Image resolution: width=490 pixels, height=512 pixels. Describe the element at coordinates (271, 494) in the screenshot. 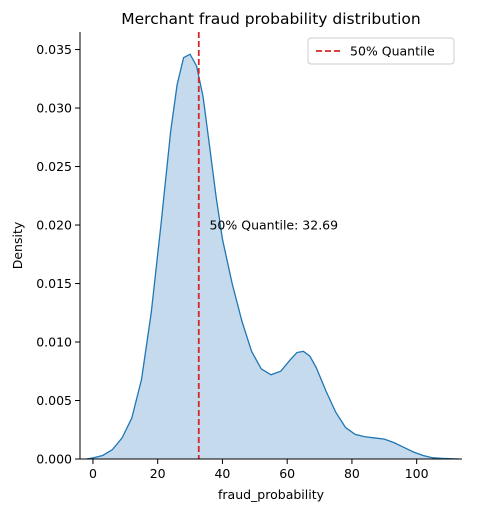

I see `x-axis-label: fraud_probability` at that location.